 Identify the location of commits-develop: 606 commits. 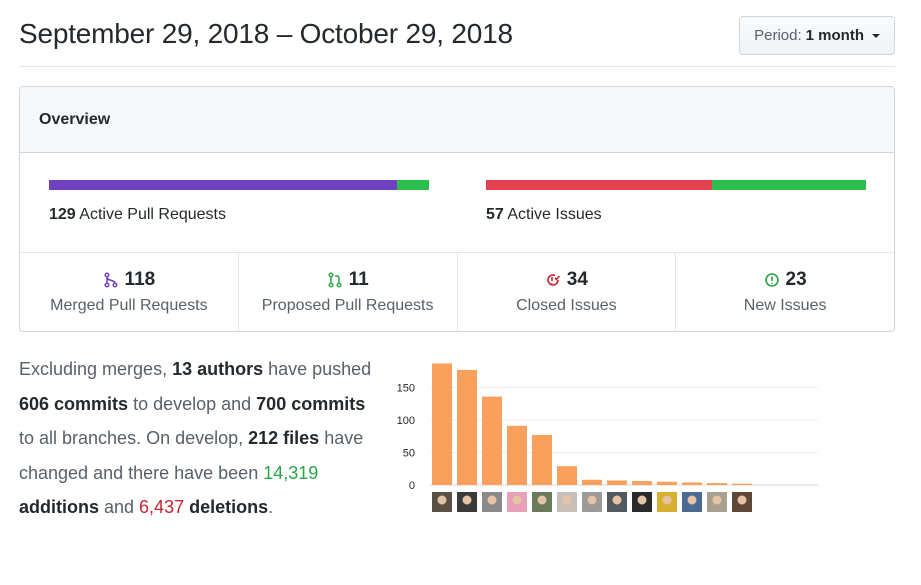
(74, 403).